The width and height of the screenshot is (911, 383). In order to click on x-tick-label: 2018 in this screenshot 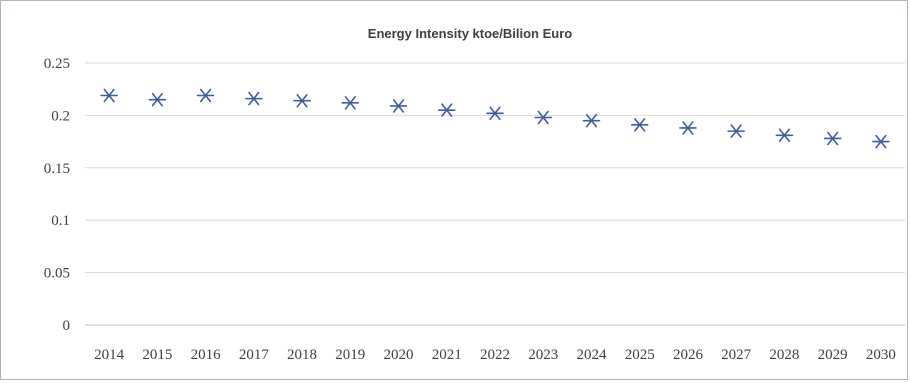, I will do `click(302, 355)`.